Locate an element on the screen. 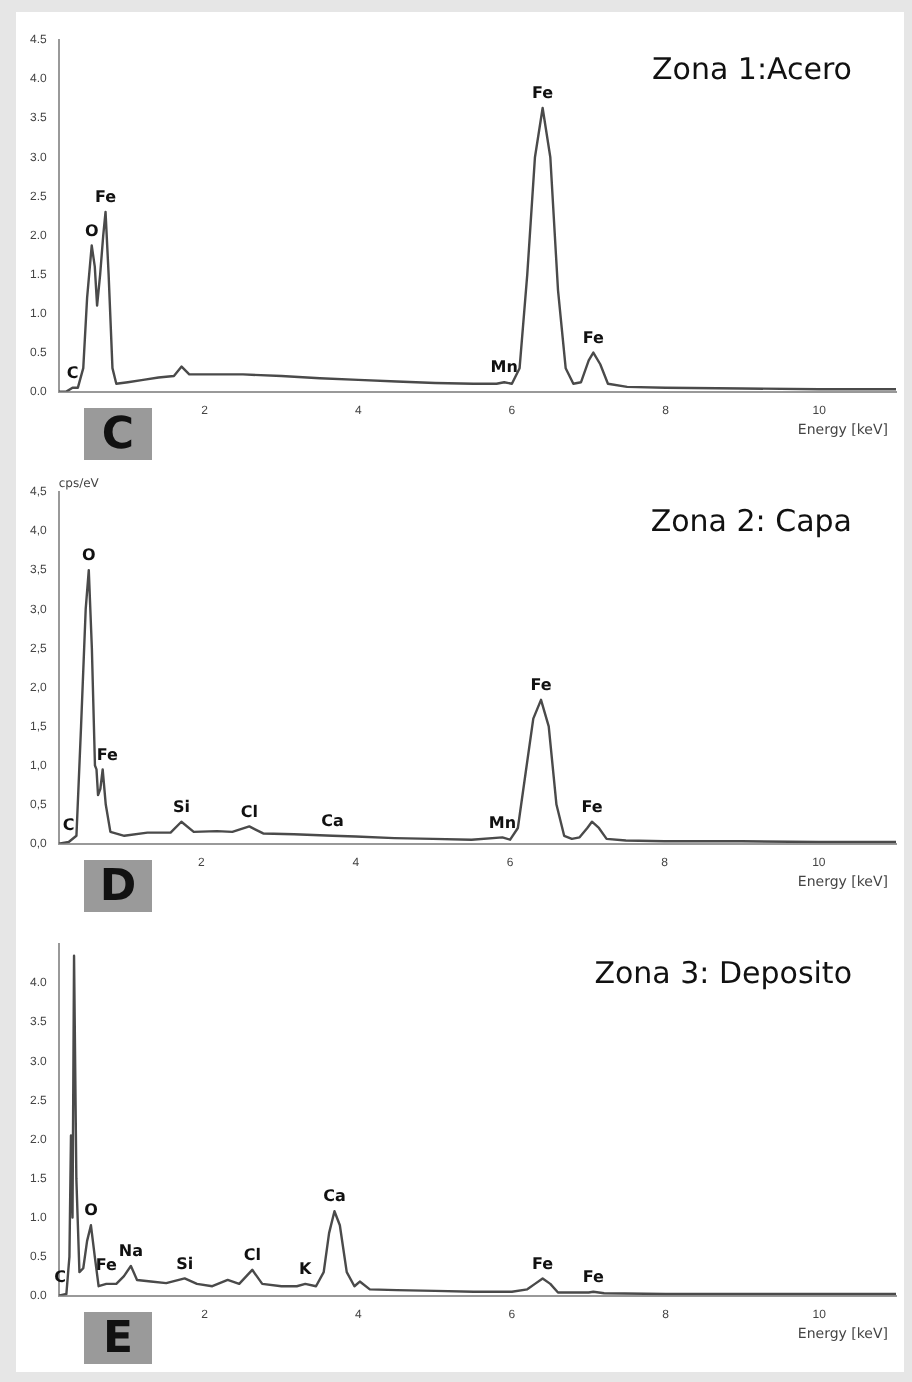 This screenshot has height=1382, width=912. text: E is located at coordinates (118, 1338).